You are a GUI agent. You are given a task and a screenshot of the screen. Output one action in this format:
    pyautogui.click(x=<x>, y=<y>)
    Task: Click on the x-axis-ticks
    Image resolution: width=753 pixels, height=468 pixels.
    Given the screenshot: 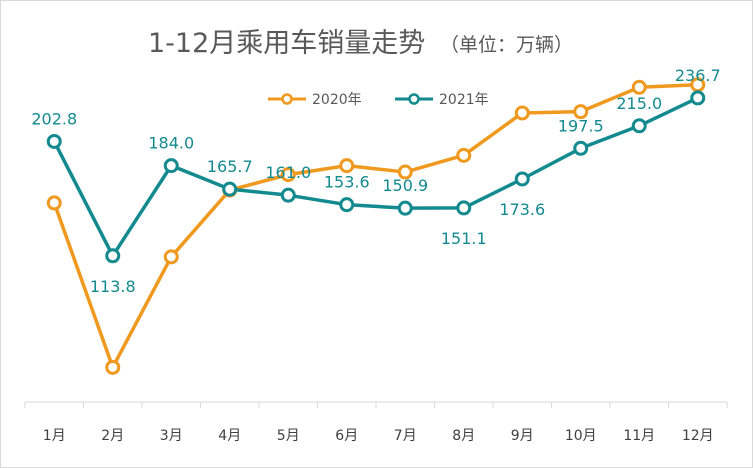 What is the action you would take?
    pyautogui.click(x=376, y=405)
    